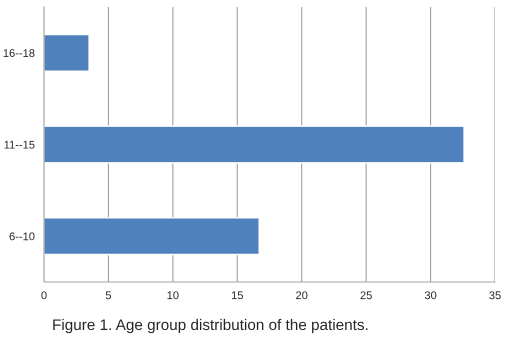 The width and height of the screenshot is (531, 348). What do you see at coordinates (22, 236) in the screenshot?
I see `y-tick-label: 6--10` at bounding box center [22, 236].